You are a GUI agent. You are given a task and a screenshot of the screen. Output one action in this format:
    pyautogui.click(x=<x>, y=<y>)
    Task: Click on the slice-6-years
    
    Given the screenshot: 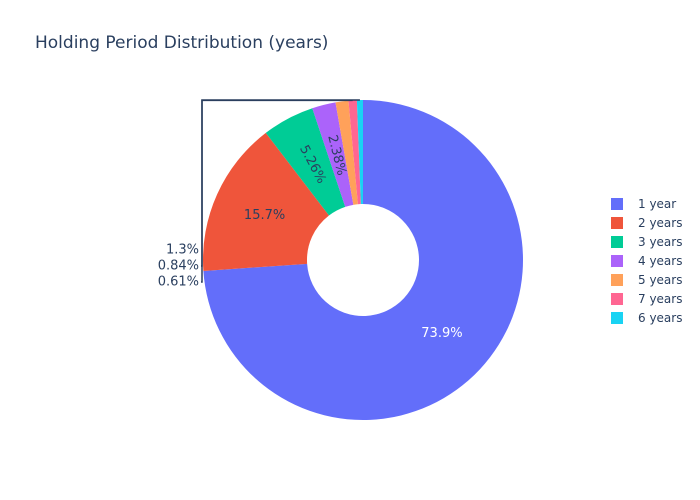 What is the action you would take?
    pyautogui.click(x=359, y=152)
    